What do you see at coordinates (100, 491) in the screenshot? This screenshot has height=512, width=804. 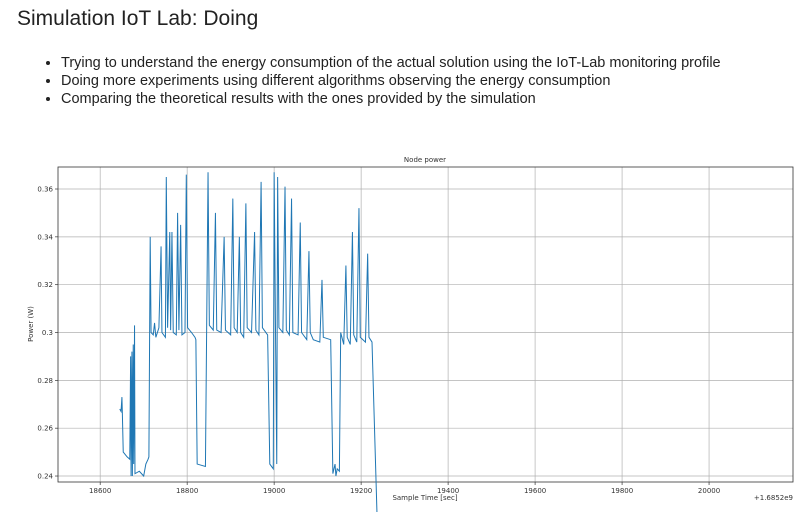 I see `x-tick-label: 18600` at bounding box center [100, 491].